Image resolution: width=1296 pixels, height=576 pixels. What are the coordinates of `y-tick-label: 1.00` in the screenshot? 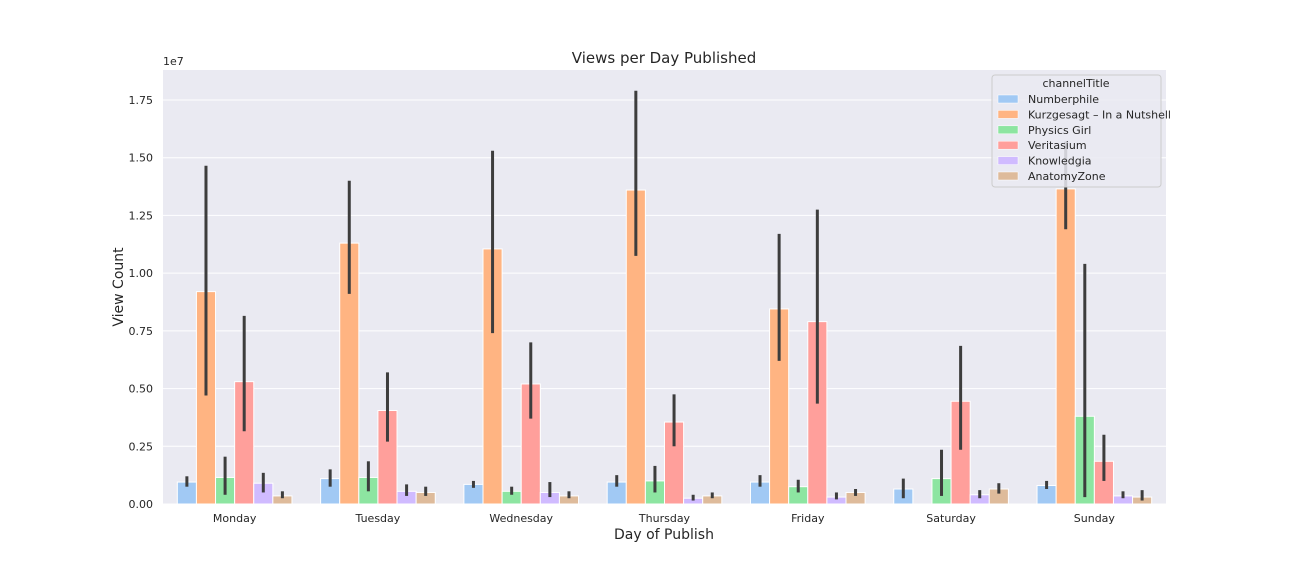 It's located at (141, 273).